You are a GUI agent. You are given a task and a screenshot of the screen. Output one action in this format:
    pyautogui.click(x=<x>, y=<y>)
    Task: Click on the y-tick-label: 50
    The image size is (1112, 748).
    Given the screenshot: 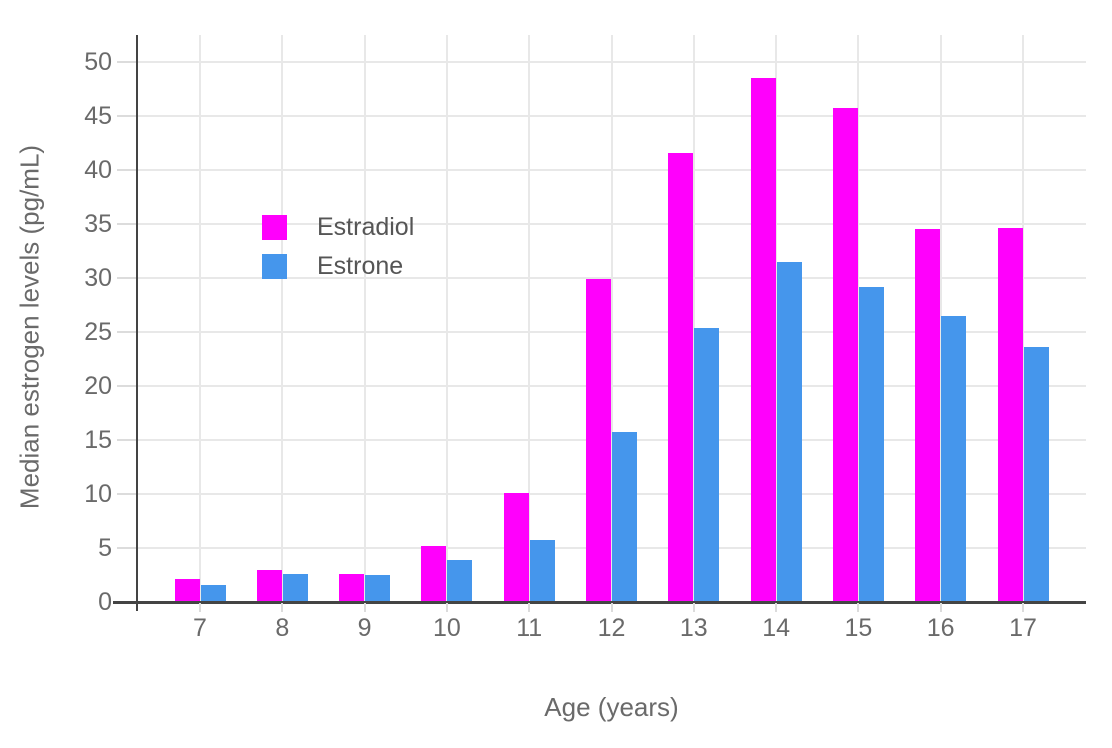 What is the action you would take?
    pyautogui.click(x=98, y=62)
    